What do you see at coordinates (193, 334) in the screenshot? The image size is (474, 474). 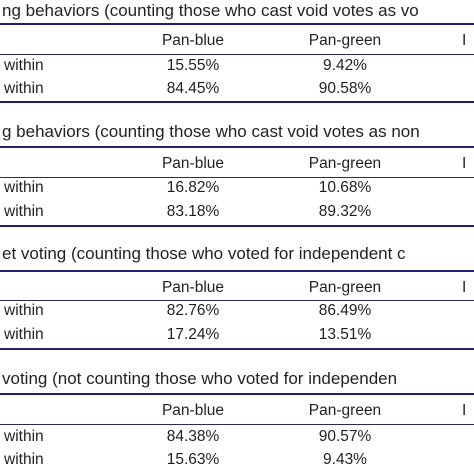 I see `cell-value: 17.24%` at bounding box center [193, 334].